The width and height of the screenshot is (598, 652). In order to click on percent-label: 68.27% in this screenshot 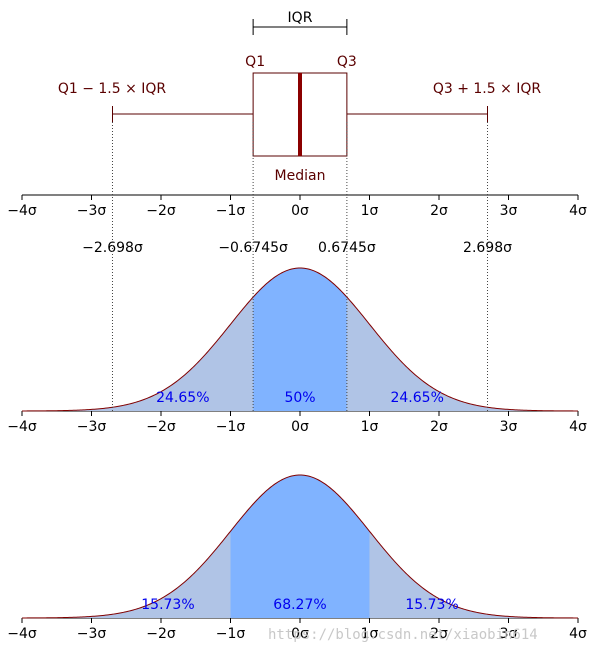, I will do `click(299, 605)`.